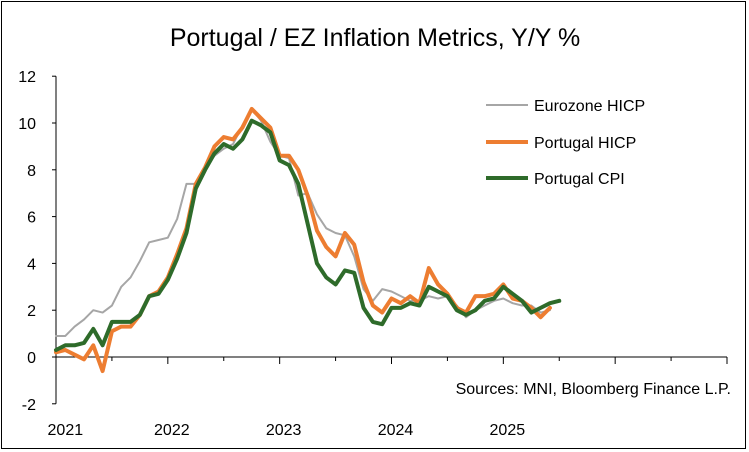 This screenshot has height=452, width=749. I want to click on x-tick-labels: 2021 2022 2023 2024 2025, so click(287, 430).